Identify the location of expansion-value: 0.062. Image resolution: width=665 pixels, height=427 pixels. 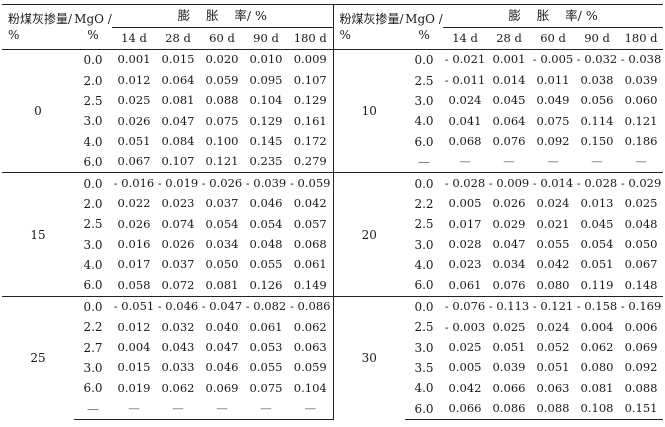
(178, 387).